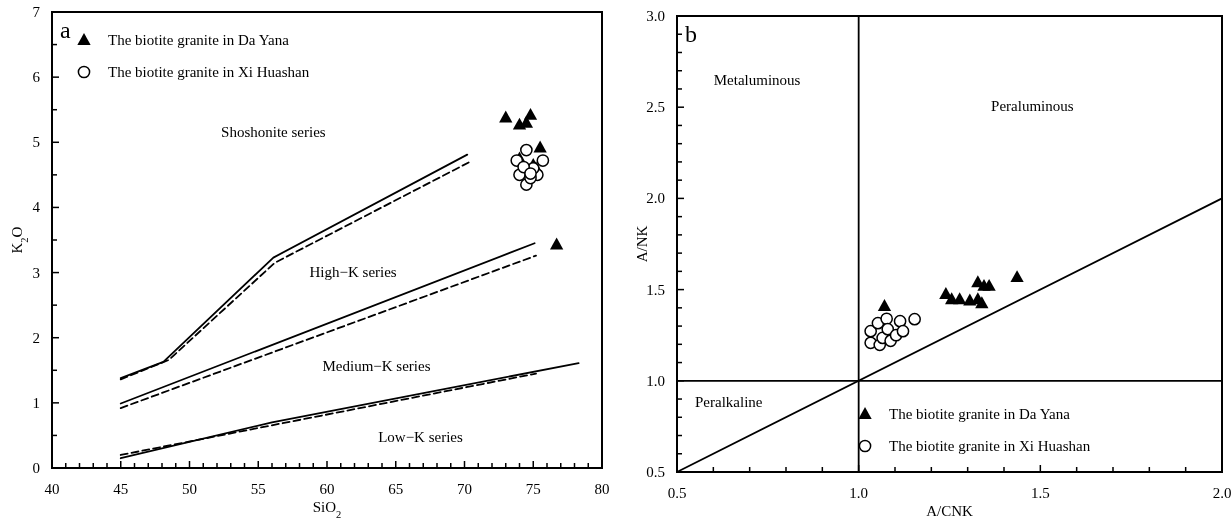  I want to click on x-tick-label: 40, so click(52, 489).